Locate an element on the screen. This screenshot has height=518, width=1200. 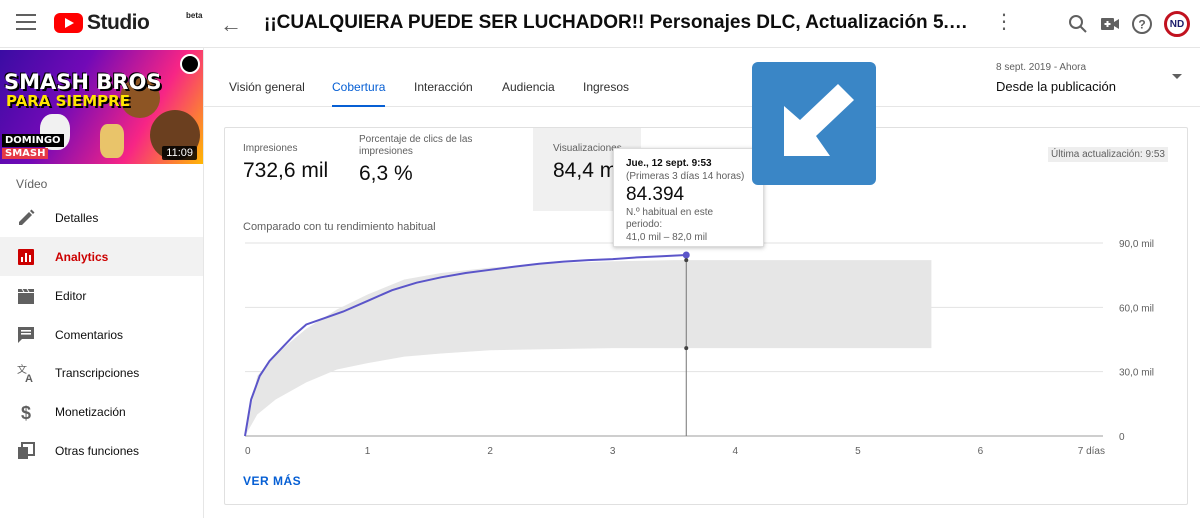
back-arrow-icon: ← is located at coordinates (231, 24).